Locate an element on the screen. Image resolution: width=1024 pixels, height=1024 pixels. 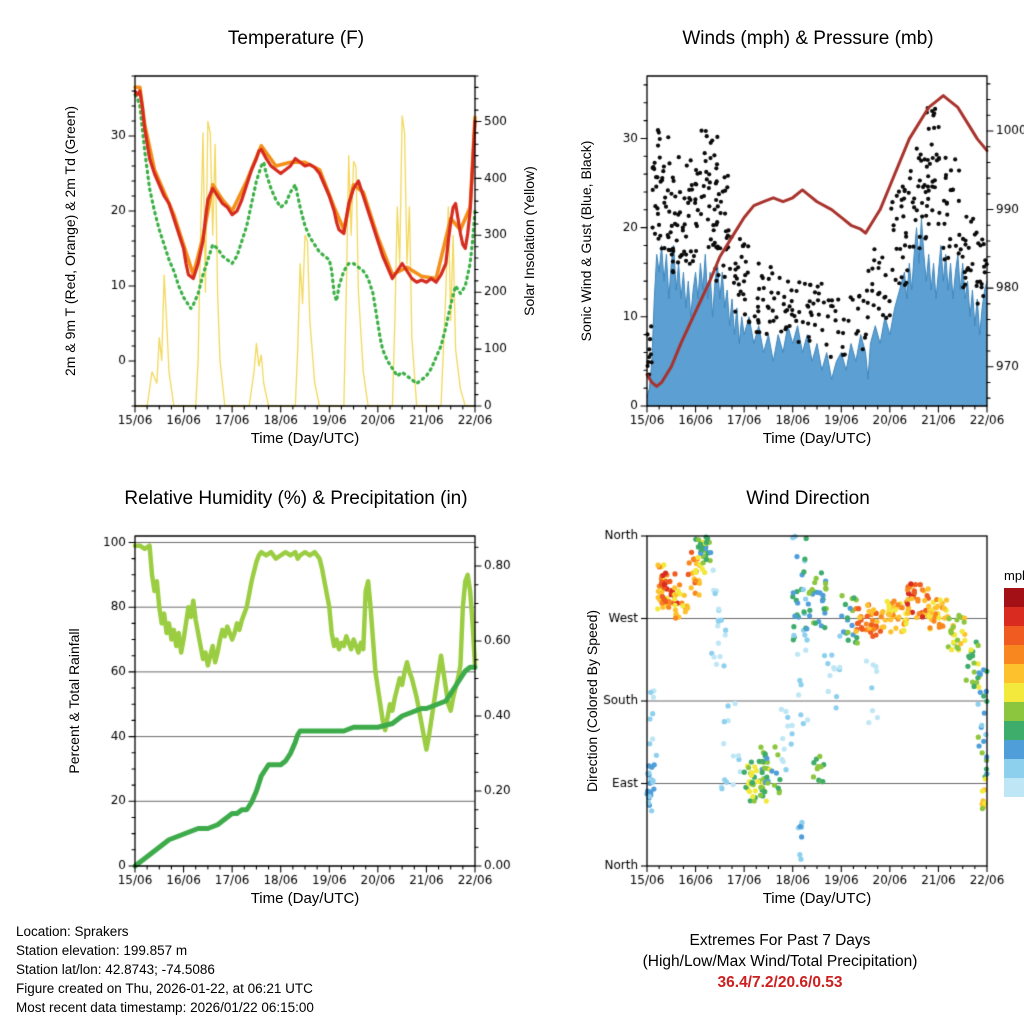
winds-x-axis-label: Time (Day/UTC) is located at coordinates (817, 438).